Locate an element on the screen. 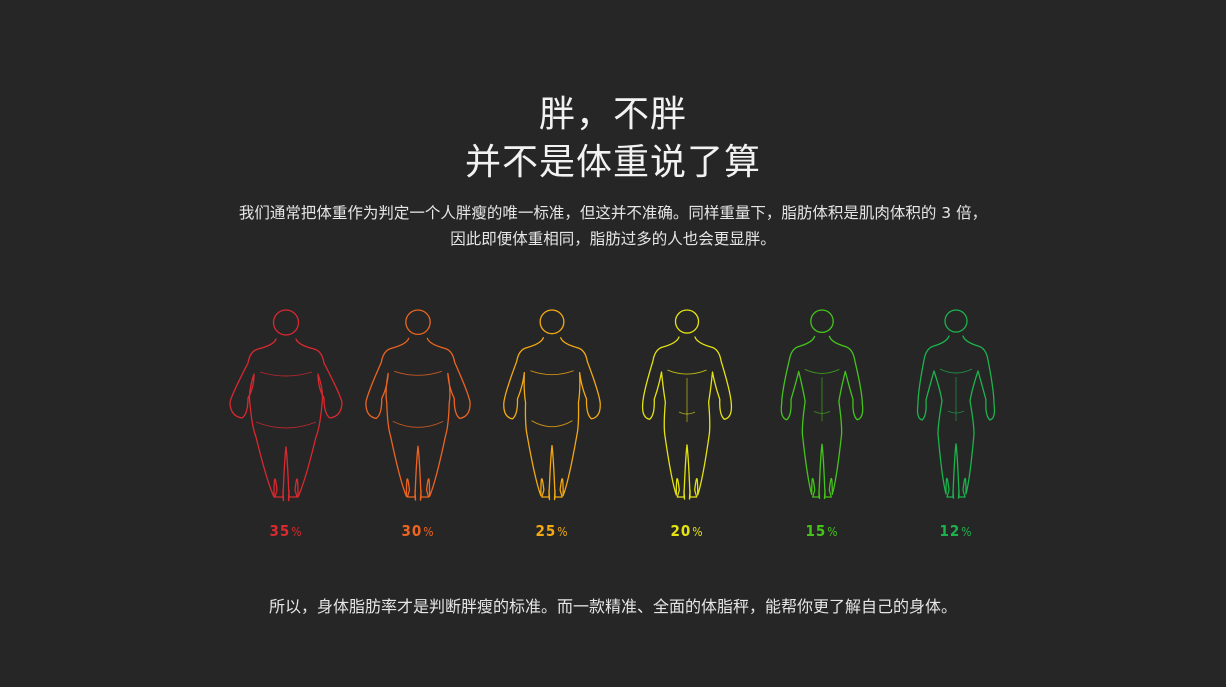  body-figure-35: 35% is located at coordinates (286, 425).